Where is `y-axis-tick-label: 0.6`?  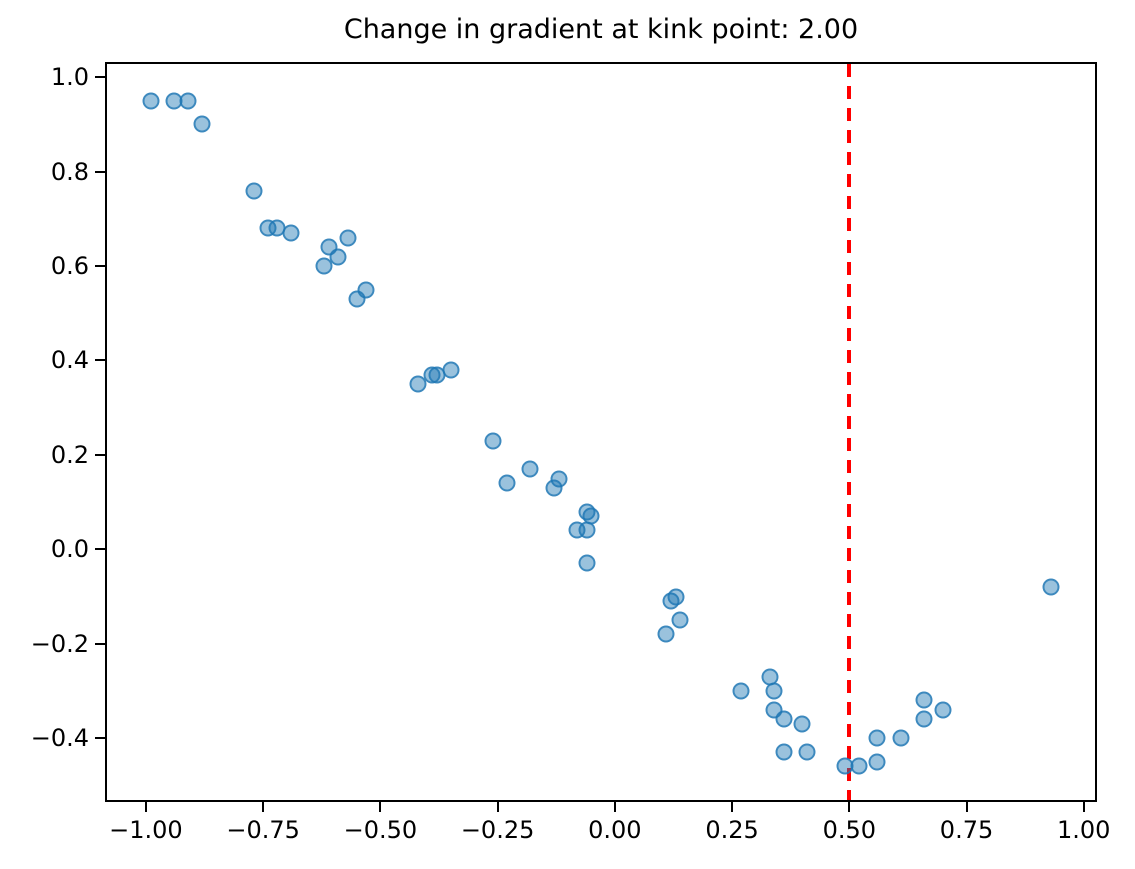 y-axis-tick-label: 0.6 is located at coordinates (69, 266).